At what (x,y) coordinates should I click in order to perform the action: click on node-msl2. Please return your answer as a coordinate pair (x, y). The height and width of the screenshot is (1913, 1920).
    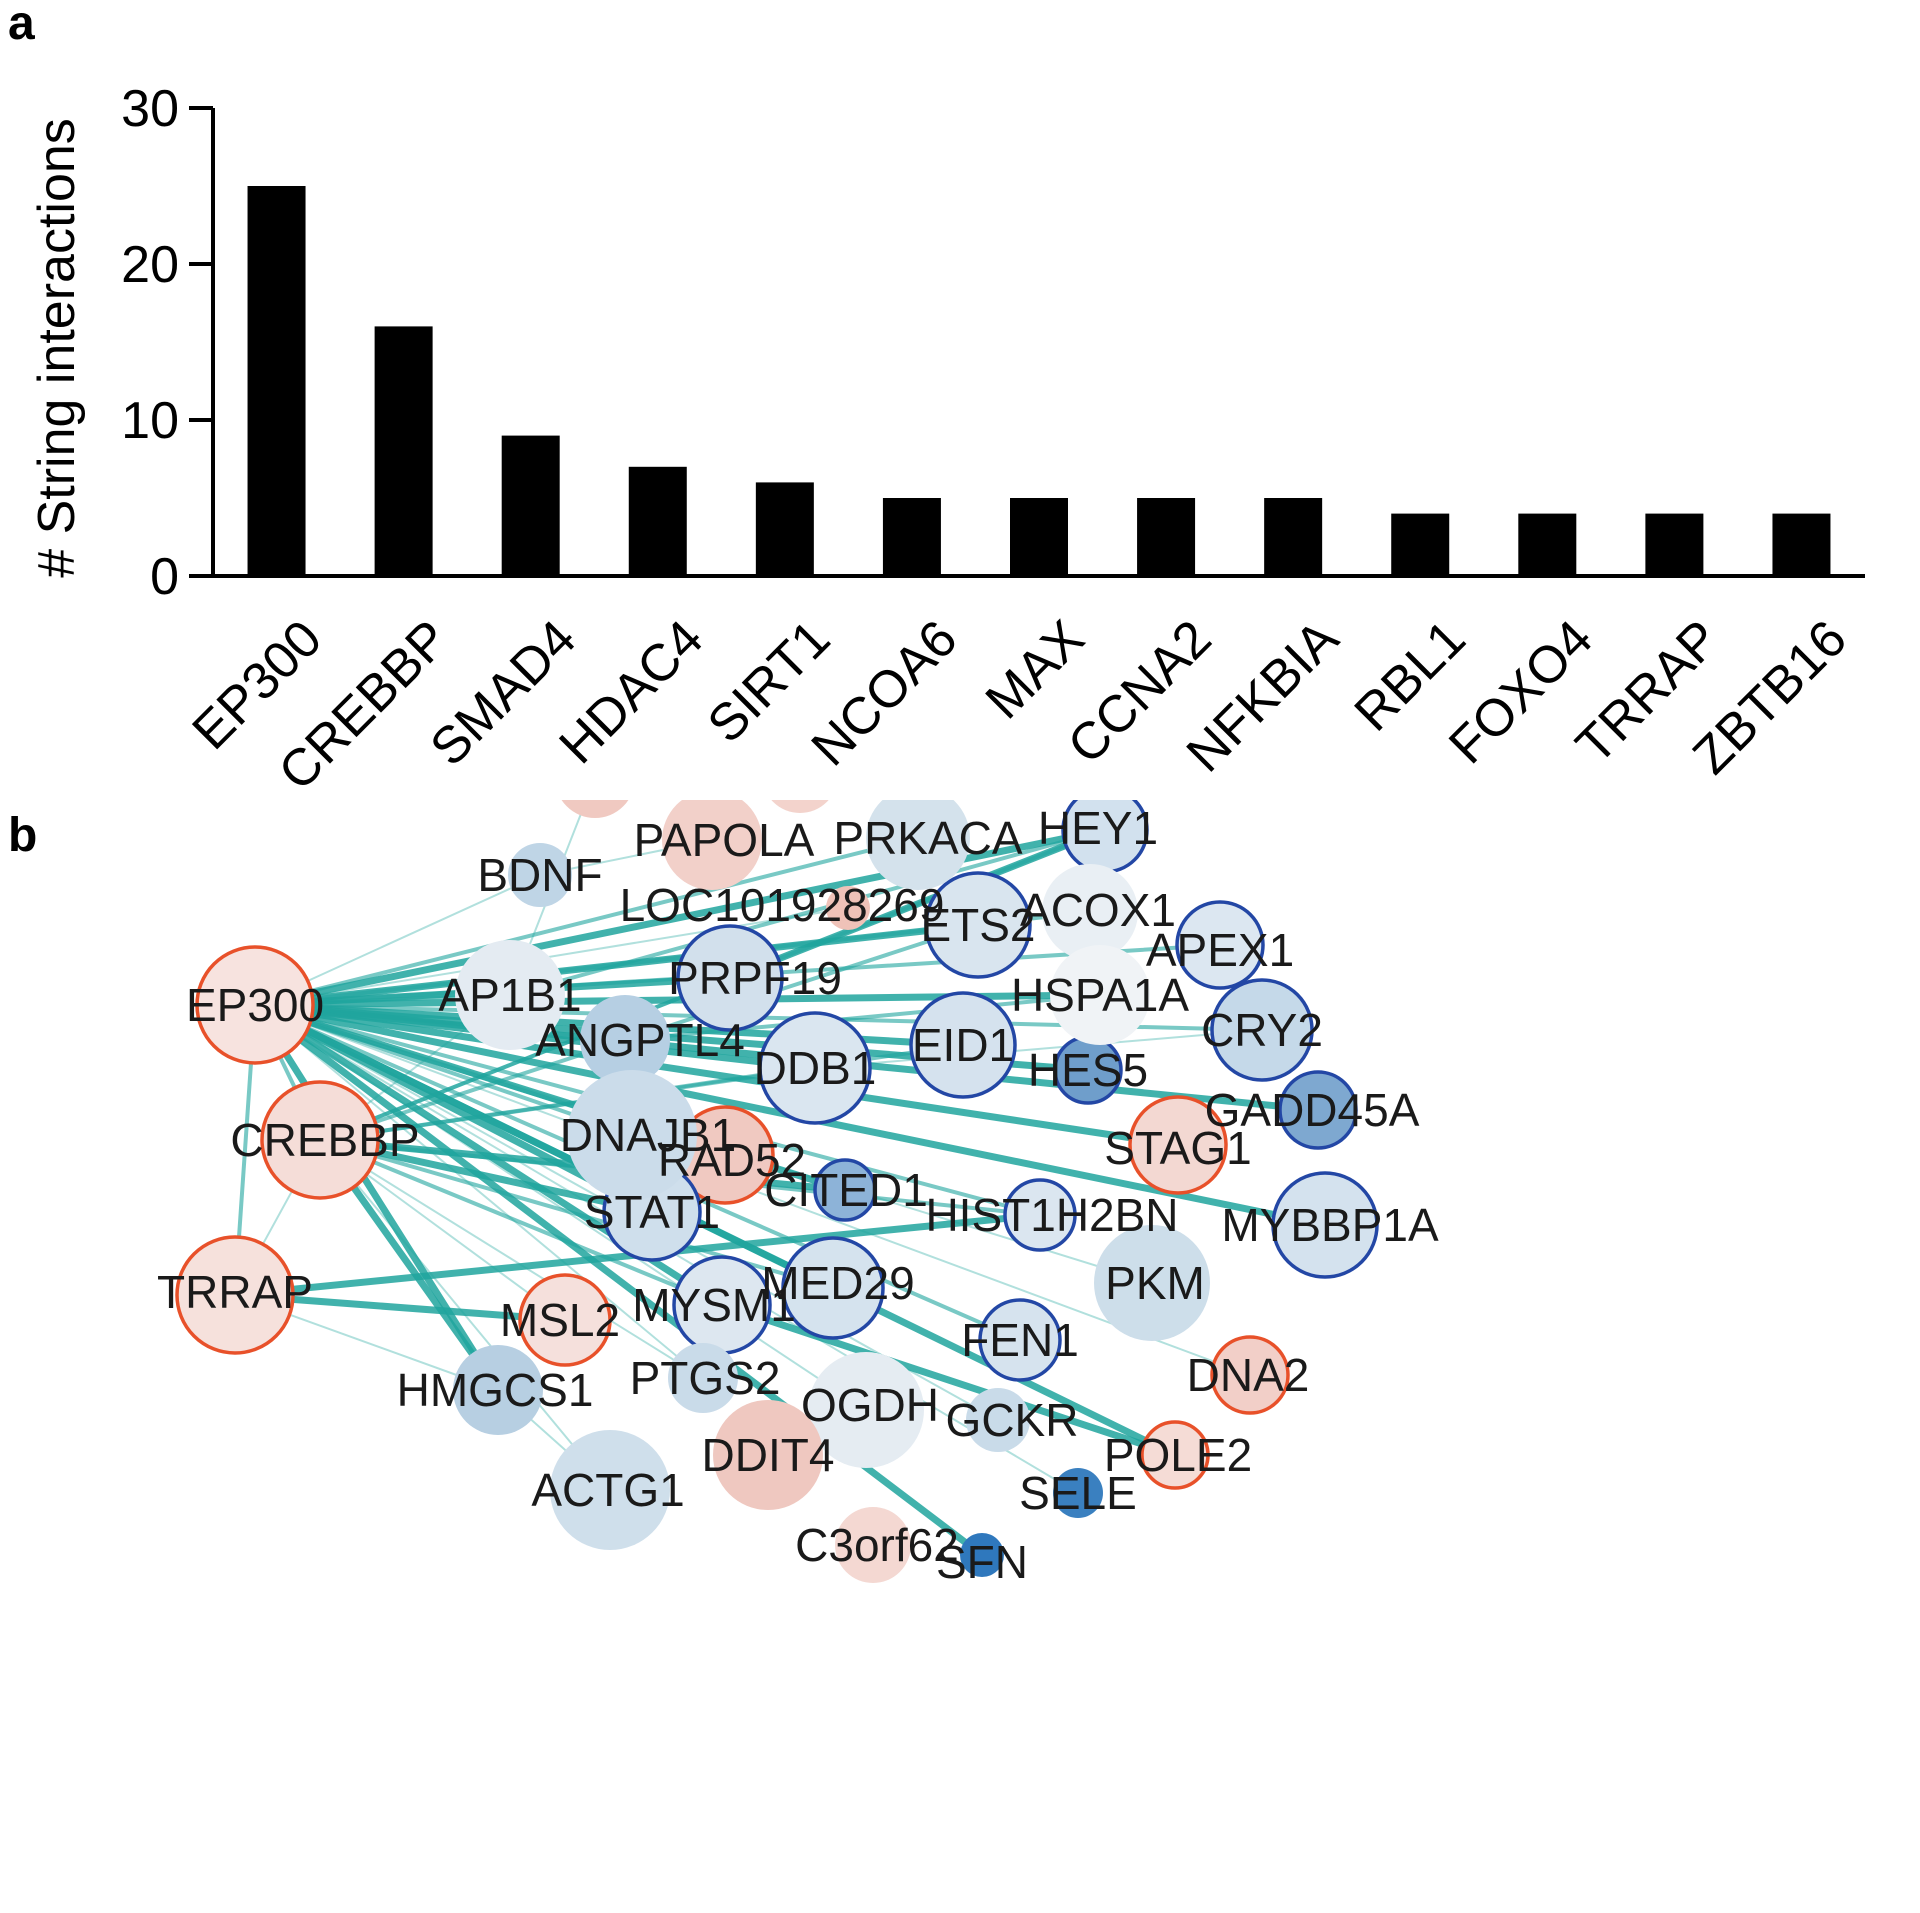
    Looking at the image, I should click on (565, 1320).